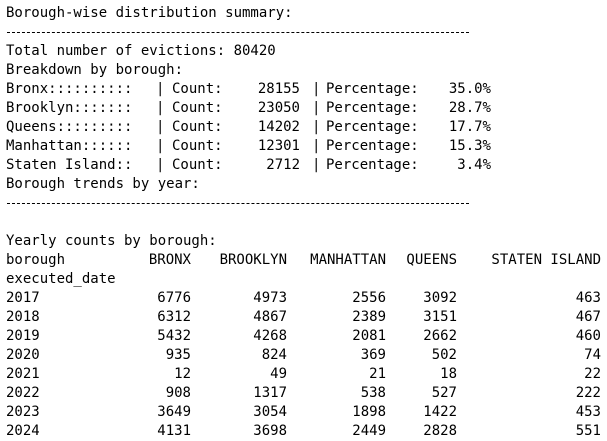 Image resolution: width=607 pixels, height=441 pixels. Describe the element at coordinates (23, 374) in the screenshot. I see `year-cell: 2021` at that location.